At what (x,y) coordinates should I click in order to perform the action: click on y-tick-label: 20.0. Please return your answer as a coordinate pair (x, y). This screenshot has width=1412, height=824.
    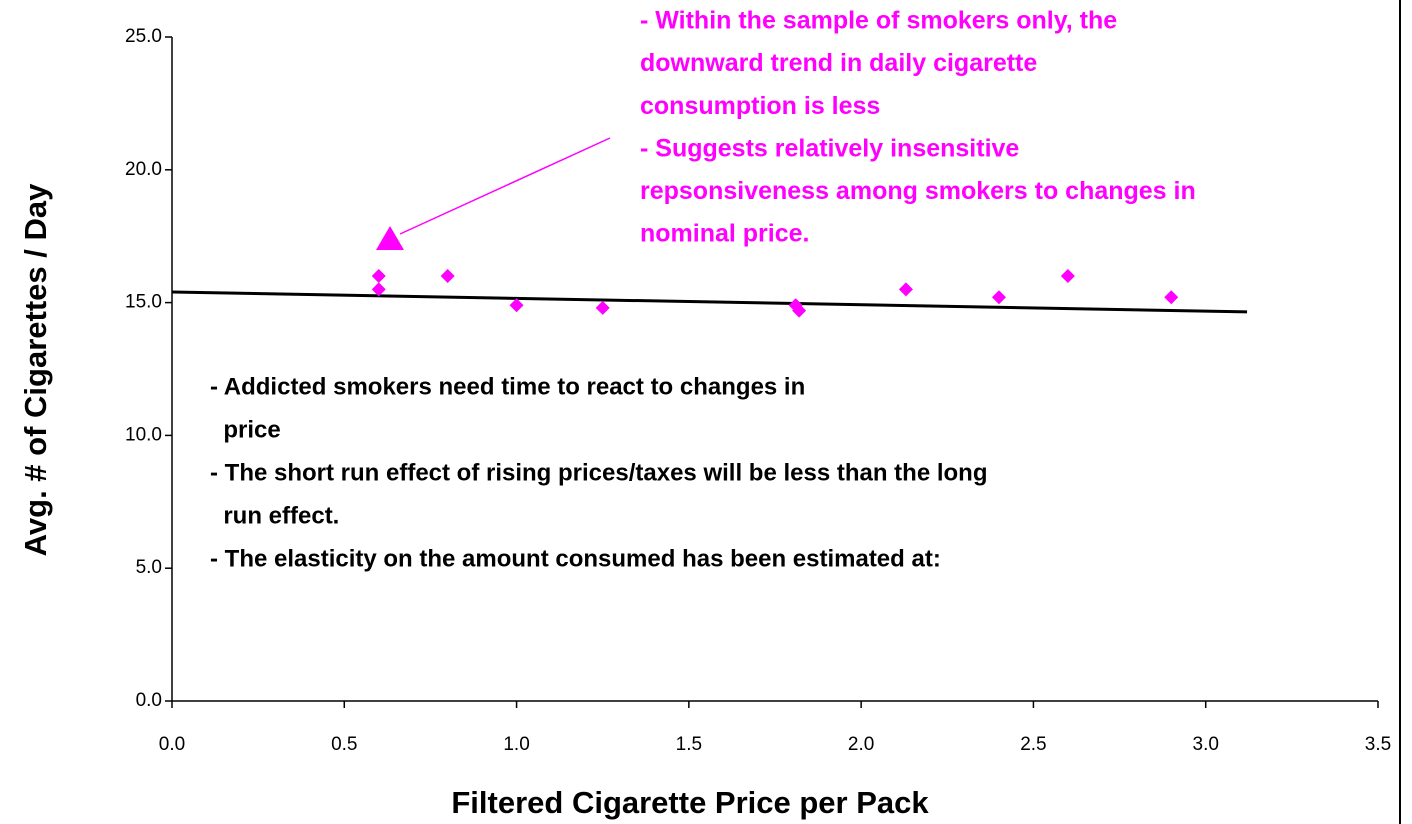
    Looking at the image, I should click on (143, 169).